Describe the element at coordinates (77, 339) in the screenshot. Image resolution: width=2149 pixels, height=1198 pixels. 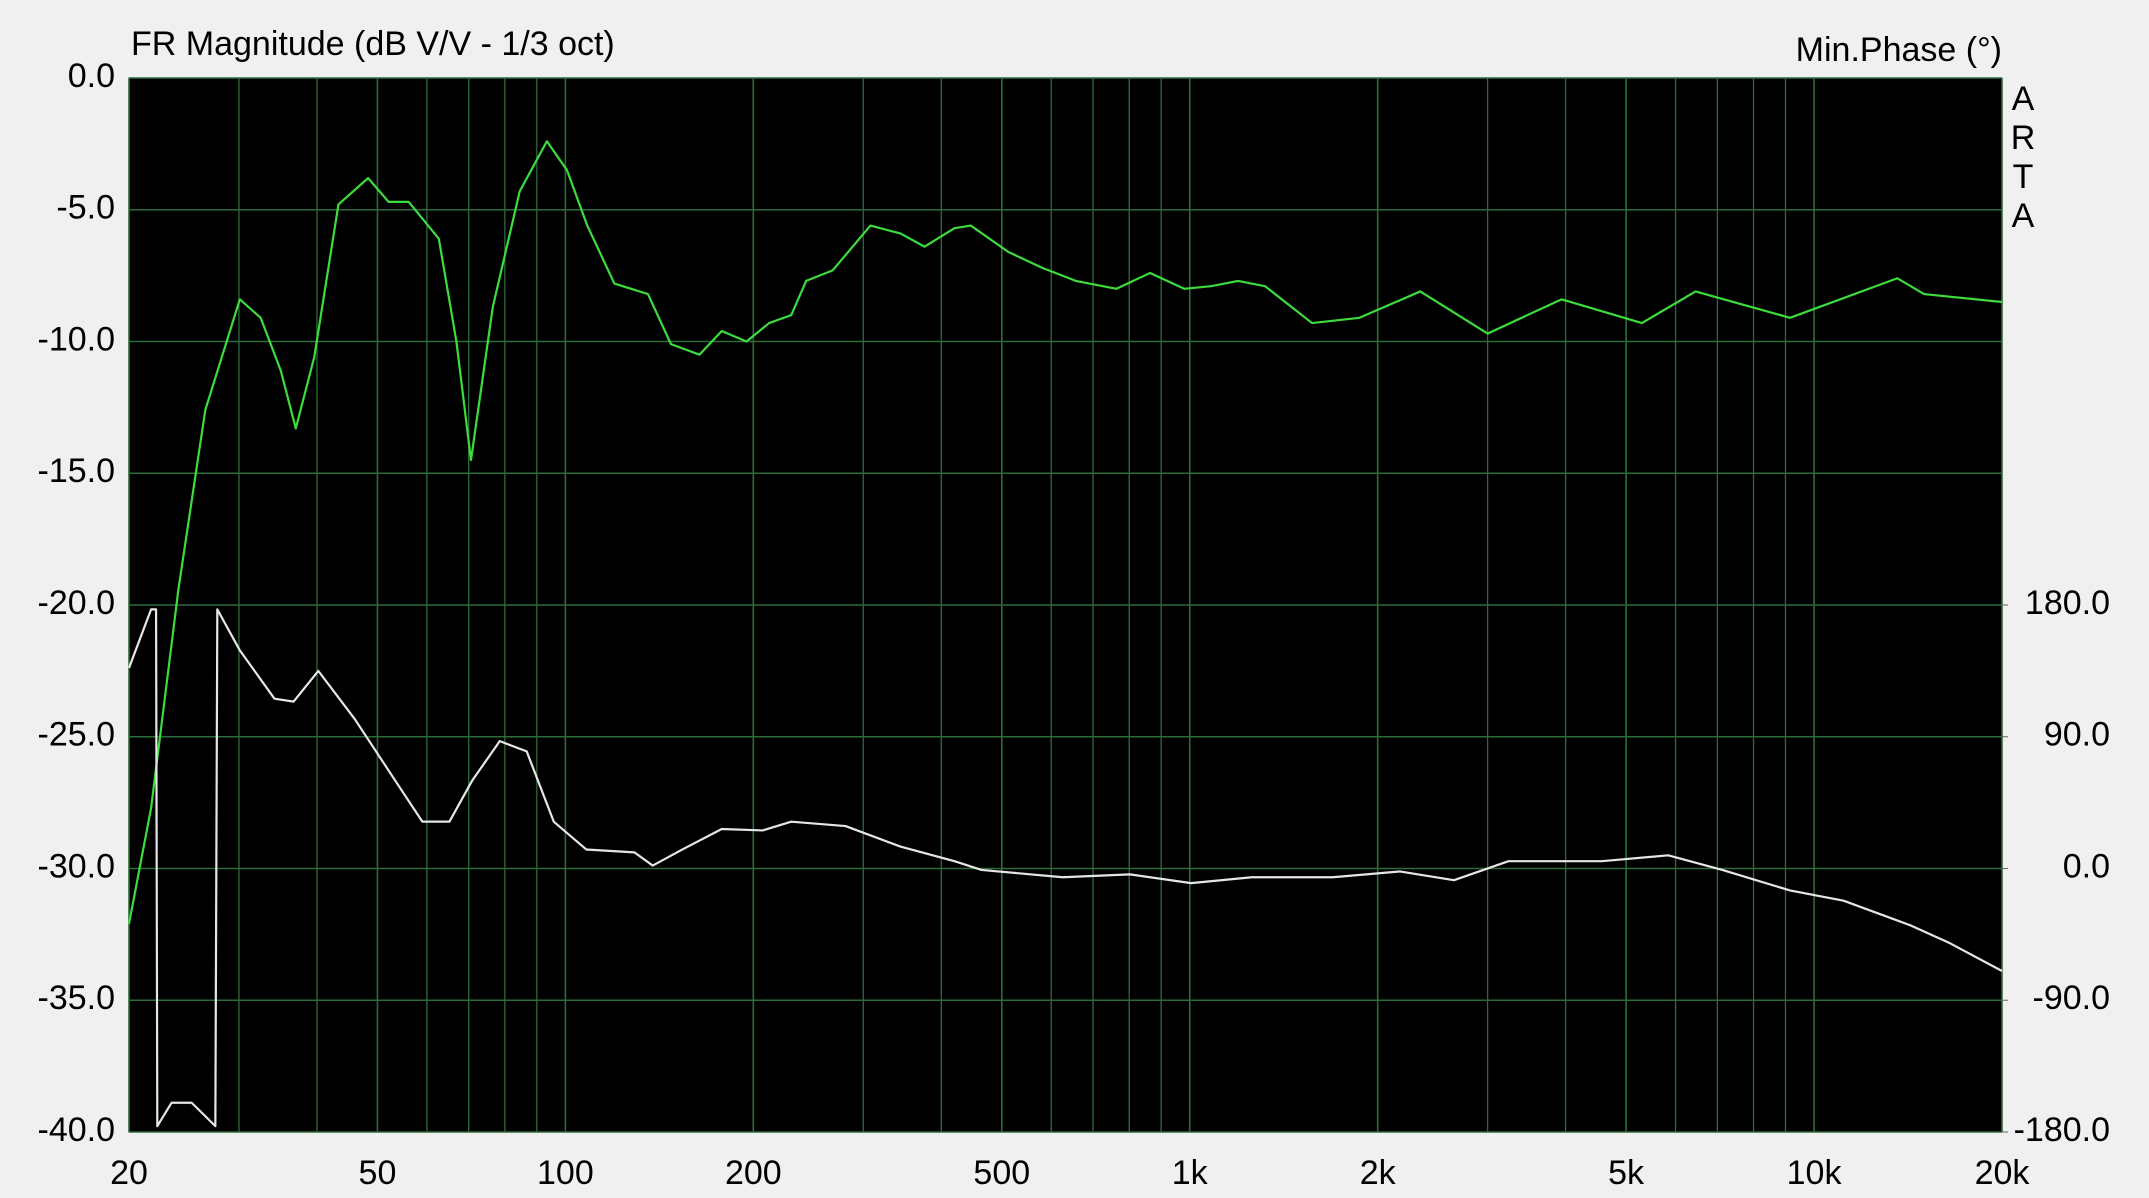
I see `y-tick-label: -10.0` at that location.